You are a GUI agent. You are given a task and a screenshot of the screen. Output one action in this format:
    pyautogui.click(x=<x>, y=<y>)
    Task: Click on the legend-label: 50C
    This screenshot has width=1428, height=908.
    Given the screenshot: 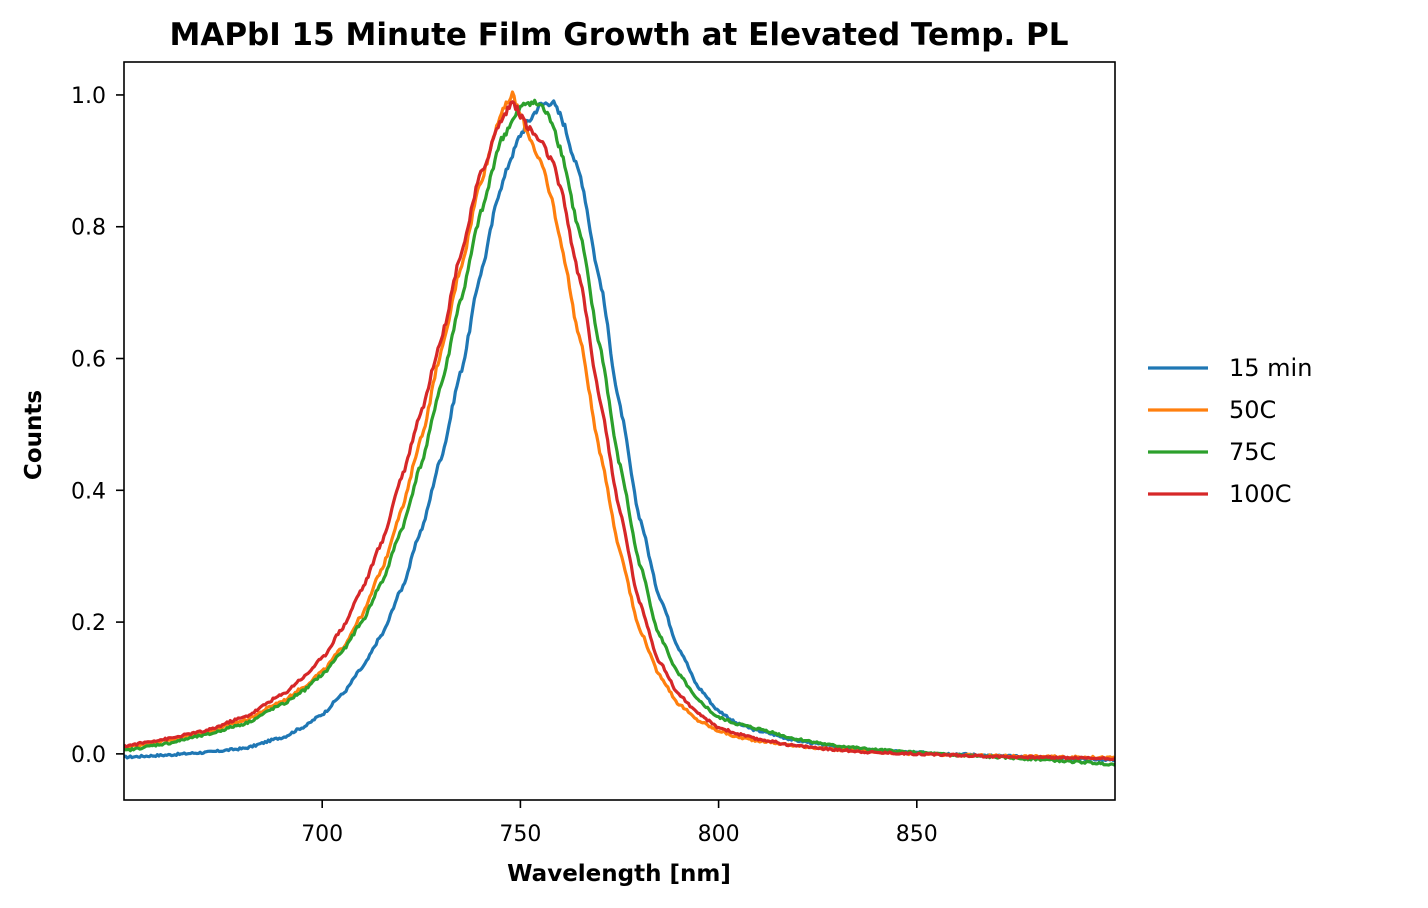 What is the action you would take?
    pyautogui.click(x=1252, y=410)
    